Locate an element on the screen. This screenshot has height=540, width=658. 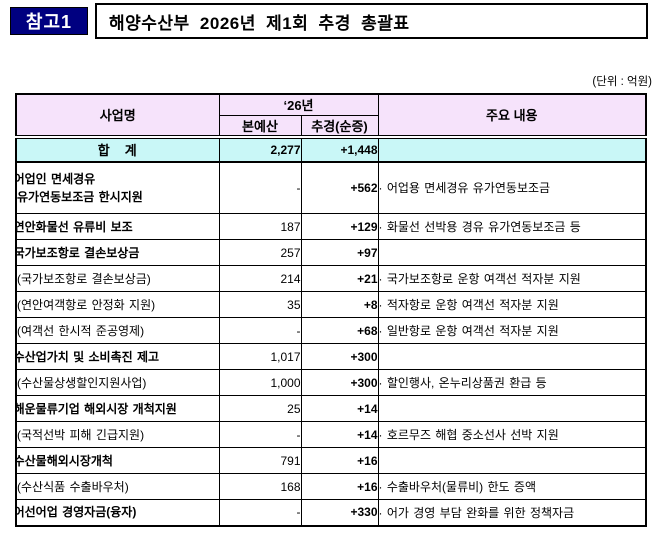
details-cell: · 어업용 면세경유 유가연동보조금 is located at coordinates (512, 187).